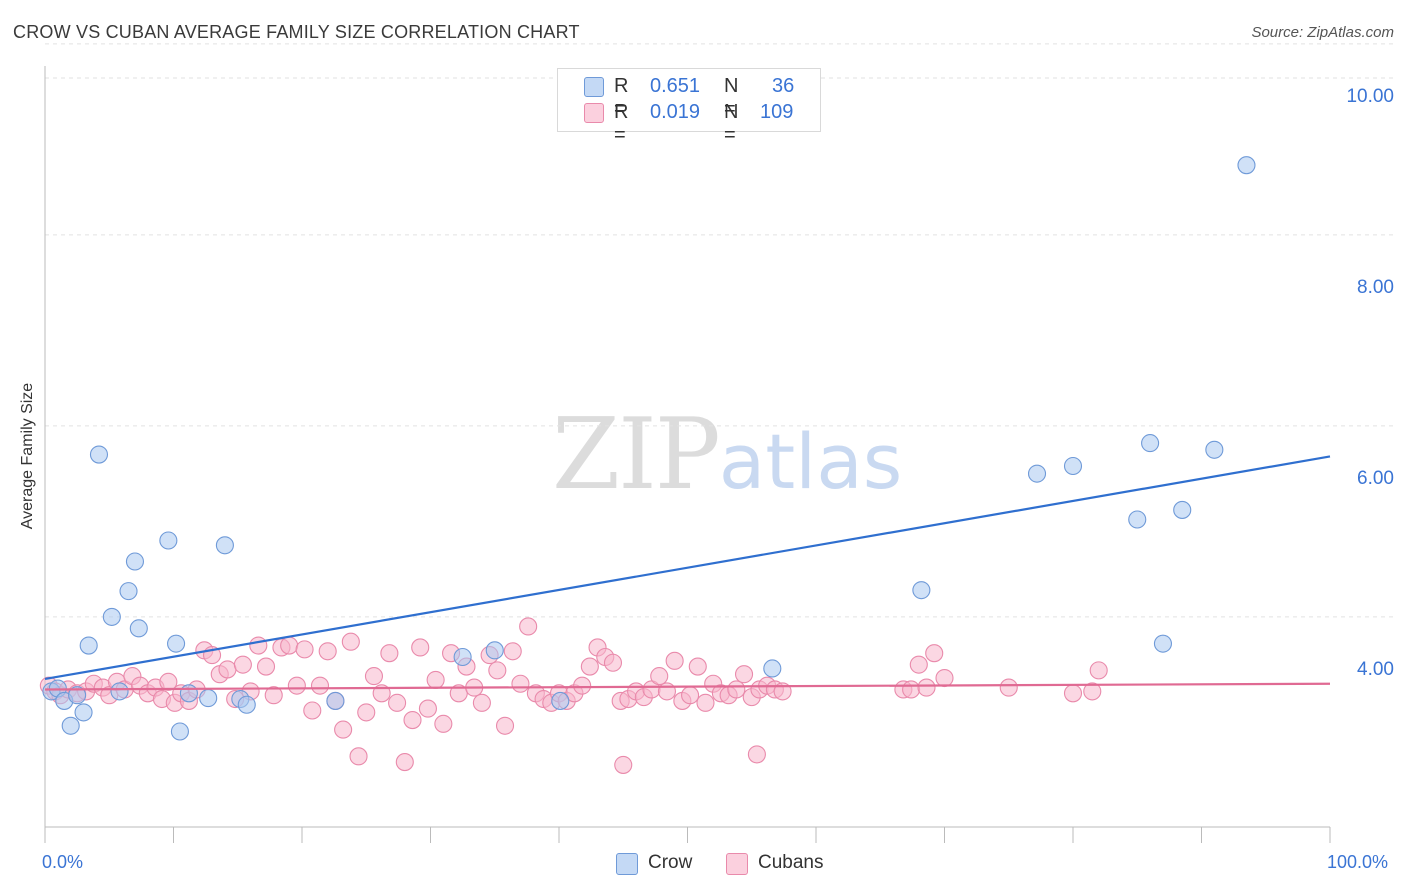 Image resolution: width=1406 pixels, height=892 pixels. Describe the element at coordinates (1375, 669) in the screenshot. I see `y-tick-label-4: 4.00` at that location.